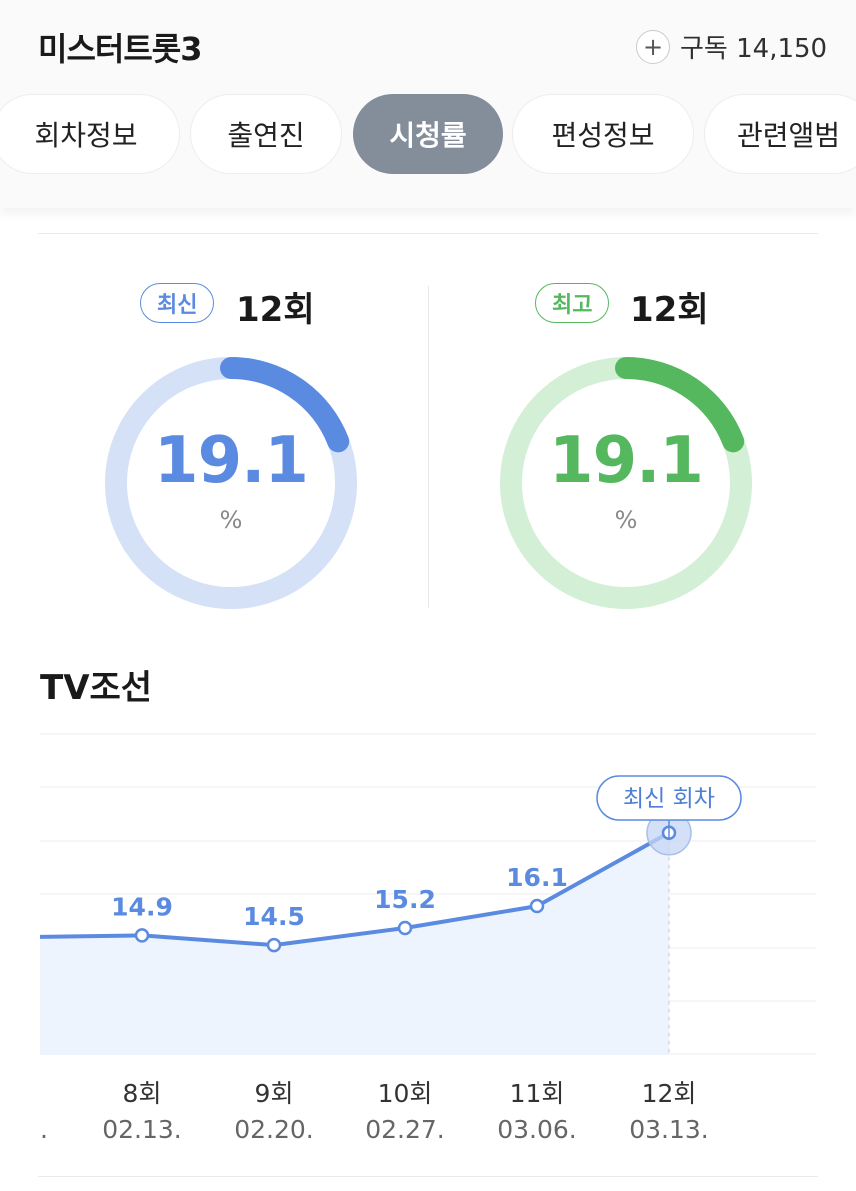  I want to click on series-line, so click(354, 889).